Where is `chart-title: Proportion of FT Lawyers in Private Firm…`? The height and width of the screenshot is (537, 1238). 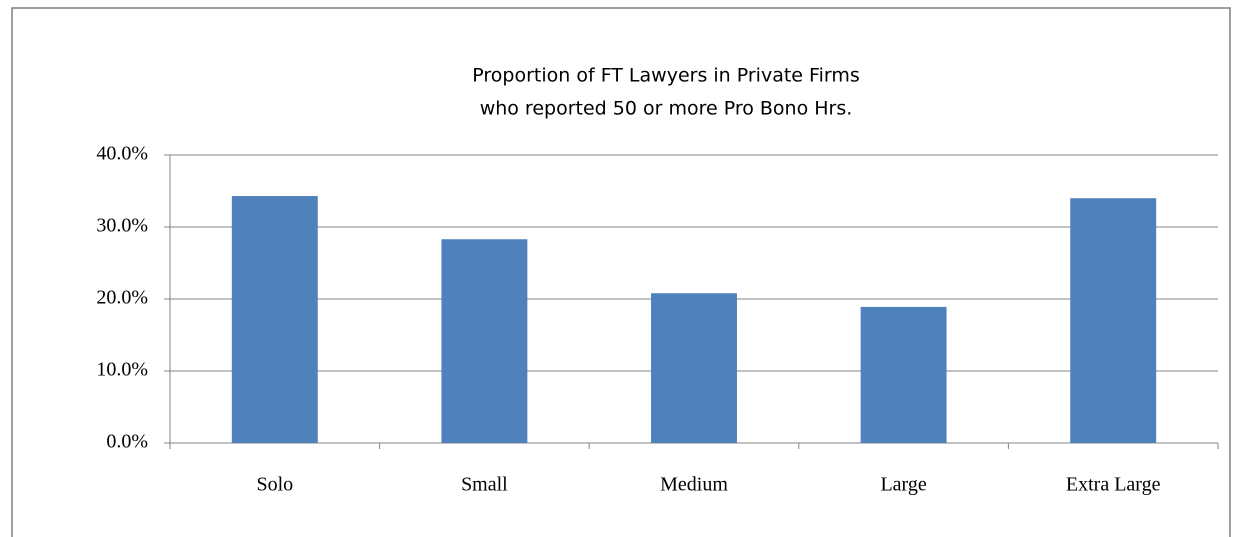 chart-title: Proportion of FT Lawyers in Private Firm… is located at coordinates (665, 76).